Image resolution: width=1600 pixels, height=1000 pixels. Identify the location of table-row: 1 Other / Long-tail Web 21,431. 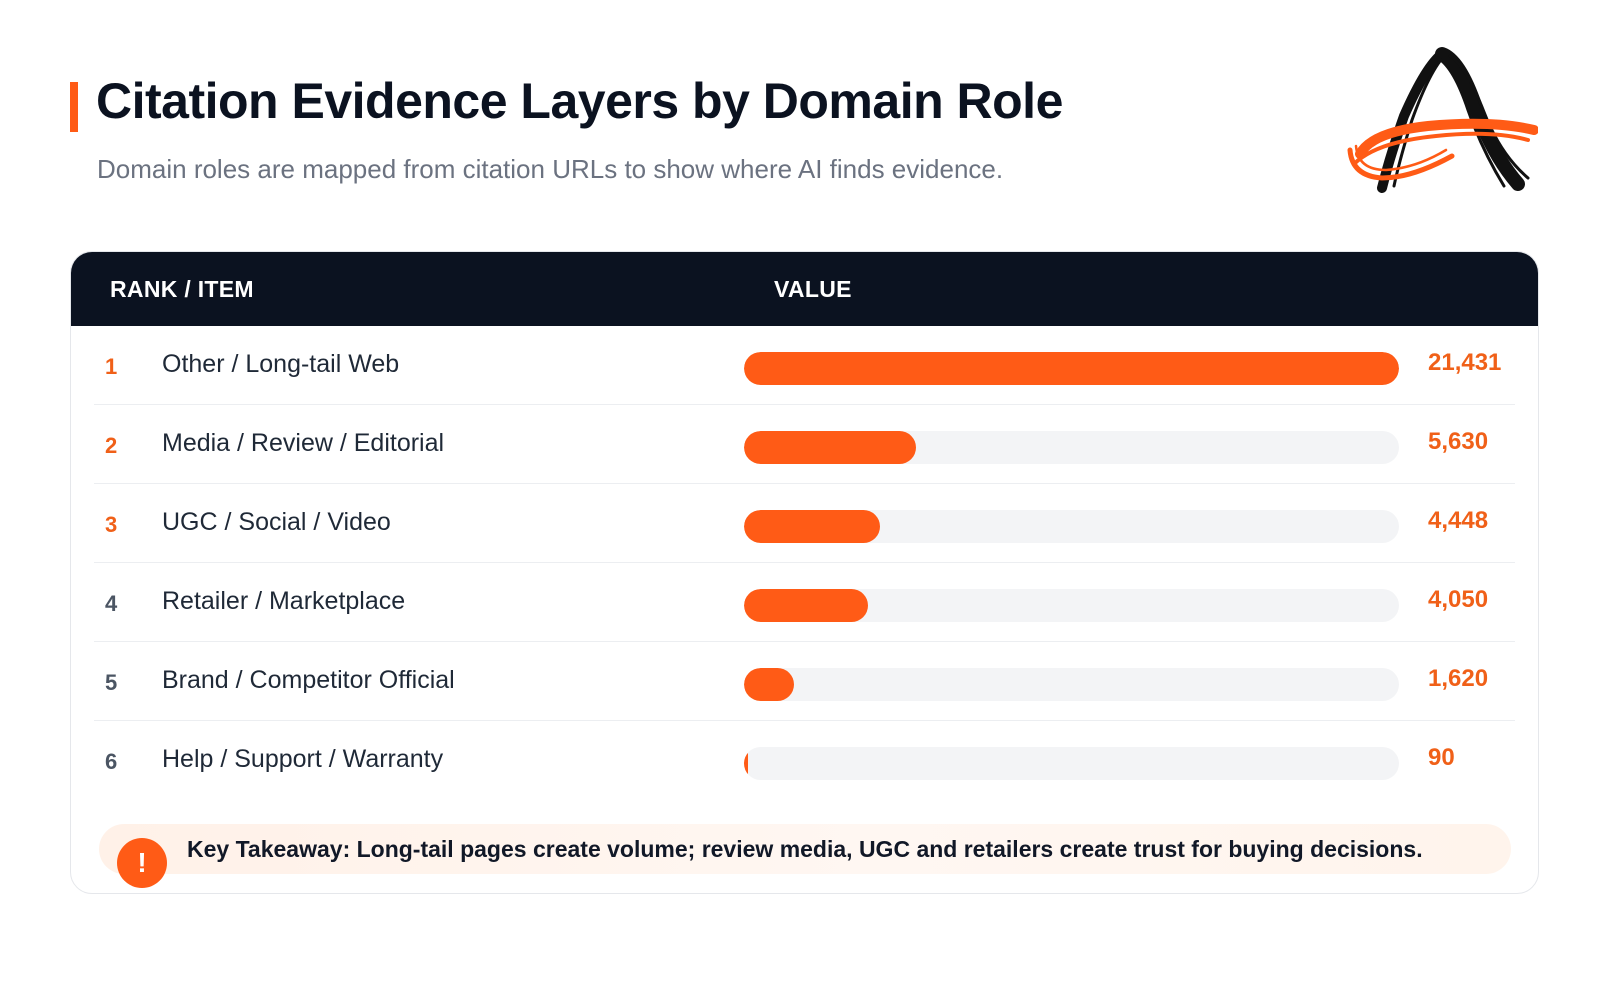
(804, 365).